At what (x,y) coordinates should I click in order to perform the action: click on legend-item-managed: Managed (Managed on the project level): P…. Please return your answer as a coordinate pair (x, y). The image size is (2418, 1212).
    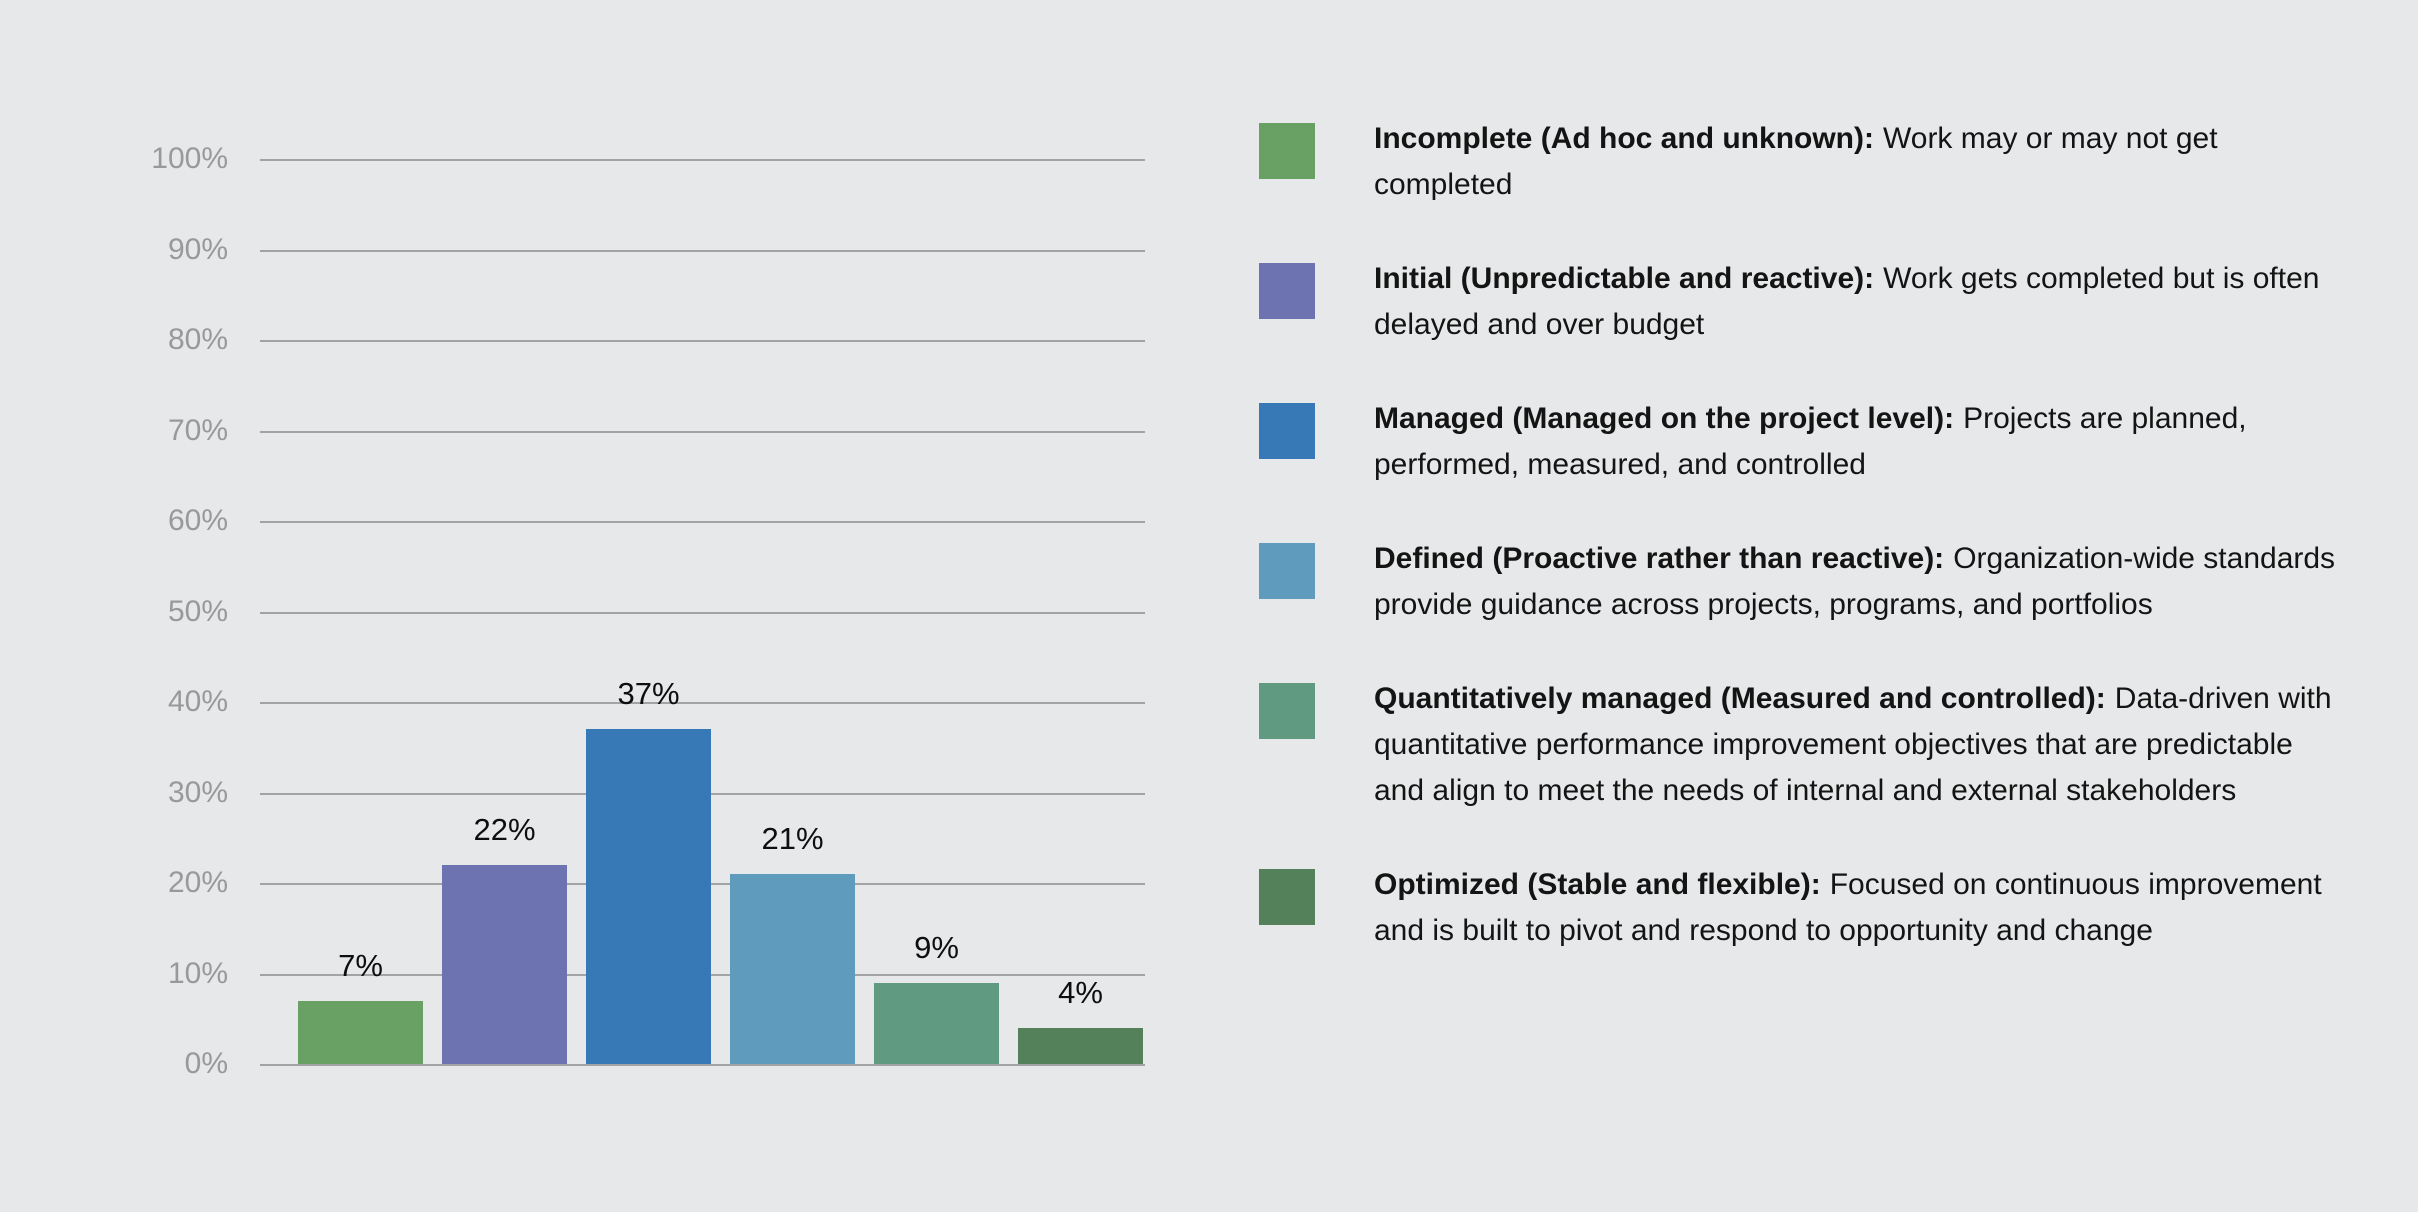
    Looking at the image, I should click on (1809, 442).